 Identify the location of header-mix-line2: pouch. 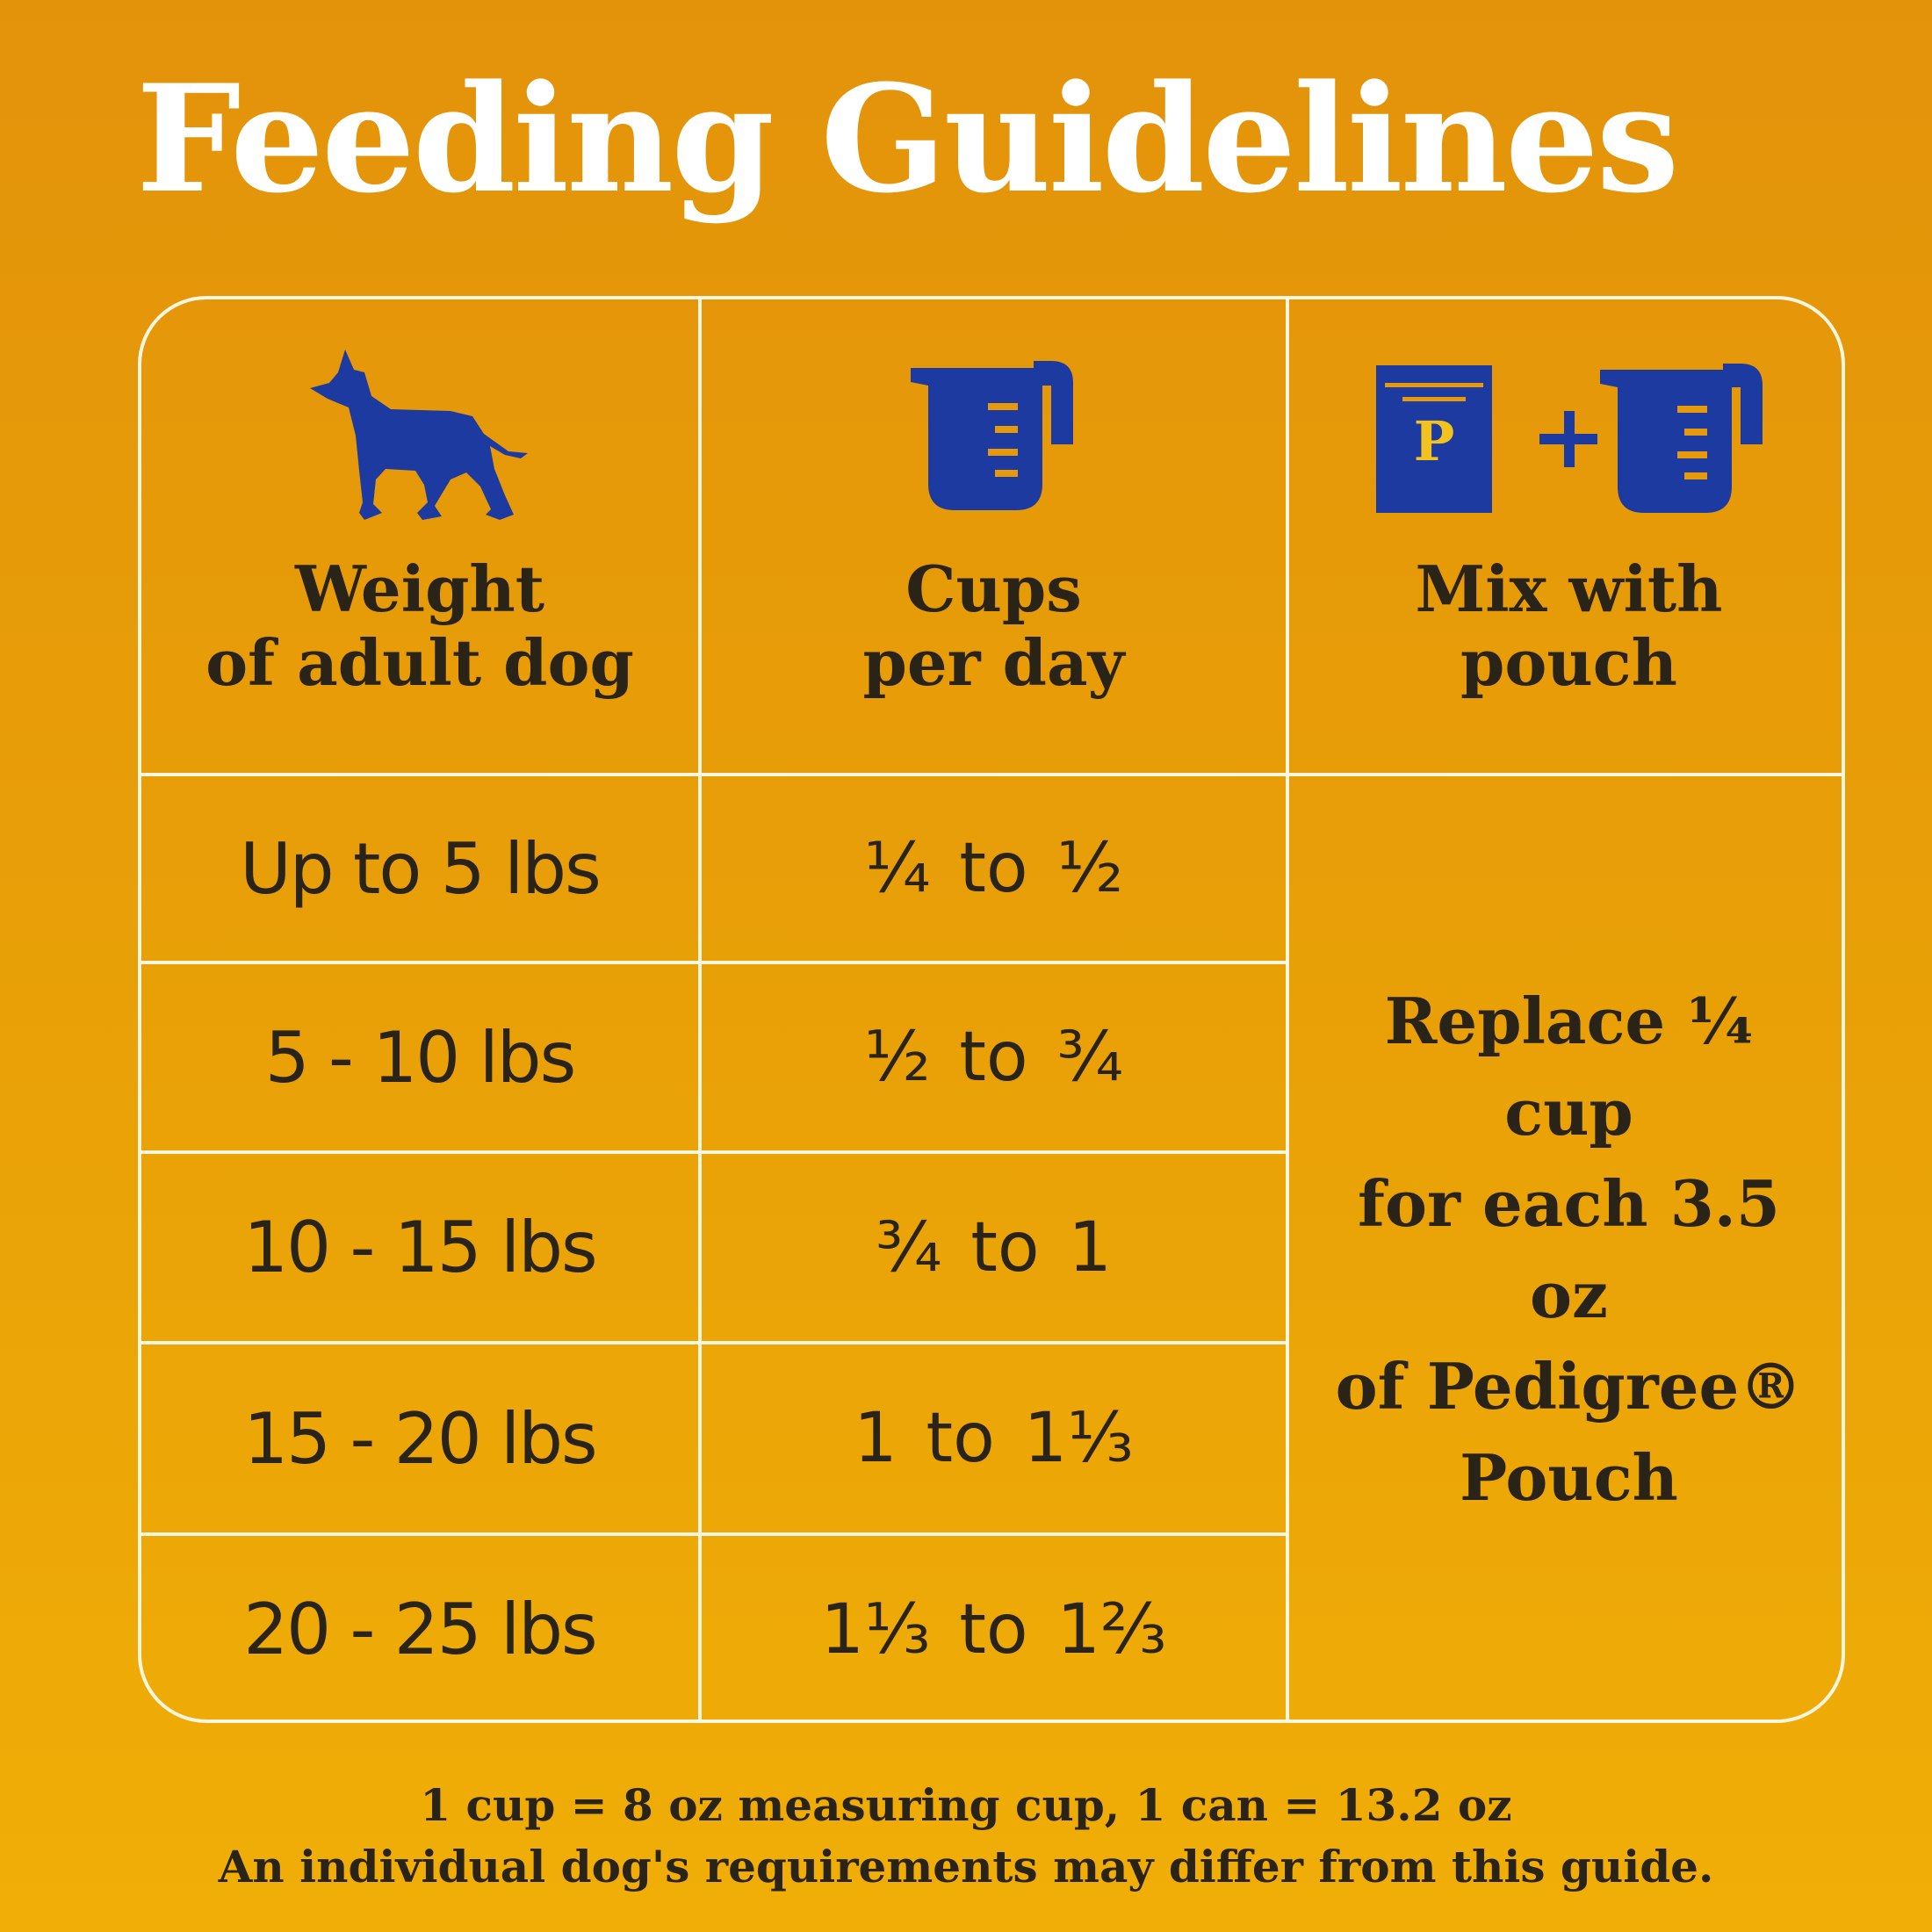
(1568, 662).